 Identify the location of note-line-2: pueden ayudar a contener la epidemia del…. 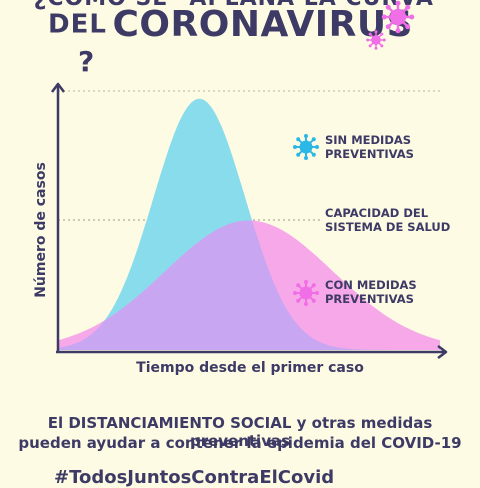
(240, 443).